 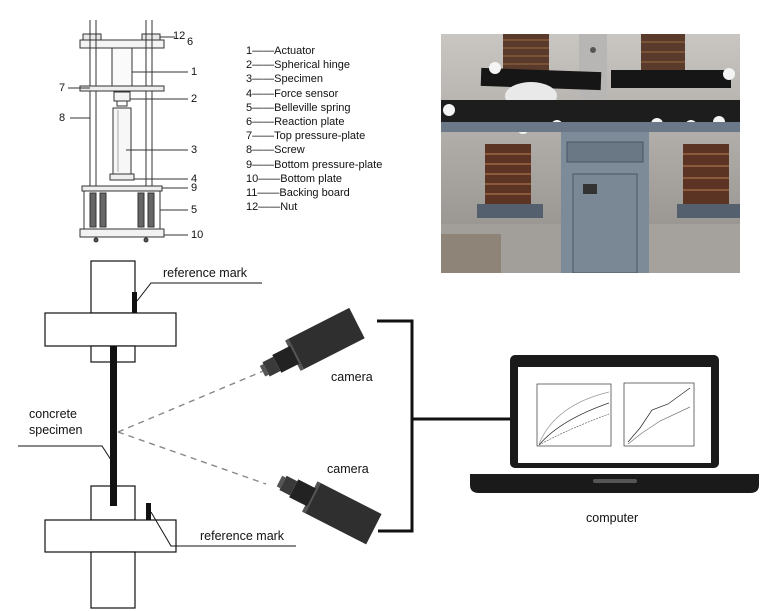 What do you see at coordinates (612, 518) in the screenshot?
I see `computer-label: computer` at bounding box center [612, 518].